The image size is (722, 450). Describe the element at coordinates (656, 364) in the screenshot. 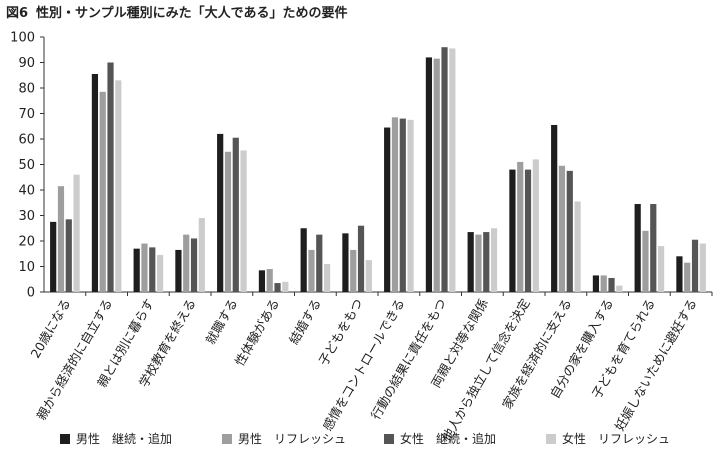

I see `category-label: 妊娠しないために避妊する` at that location.